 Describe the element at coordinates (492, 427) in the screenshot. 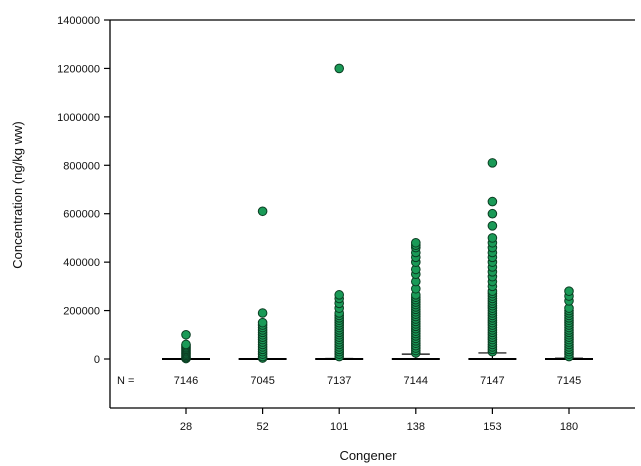

I see `x-category-label: 153` at that location.